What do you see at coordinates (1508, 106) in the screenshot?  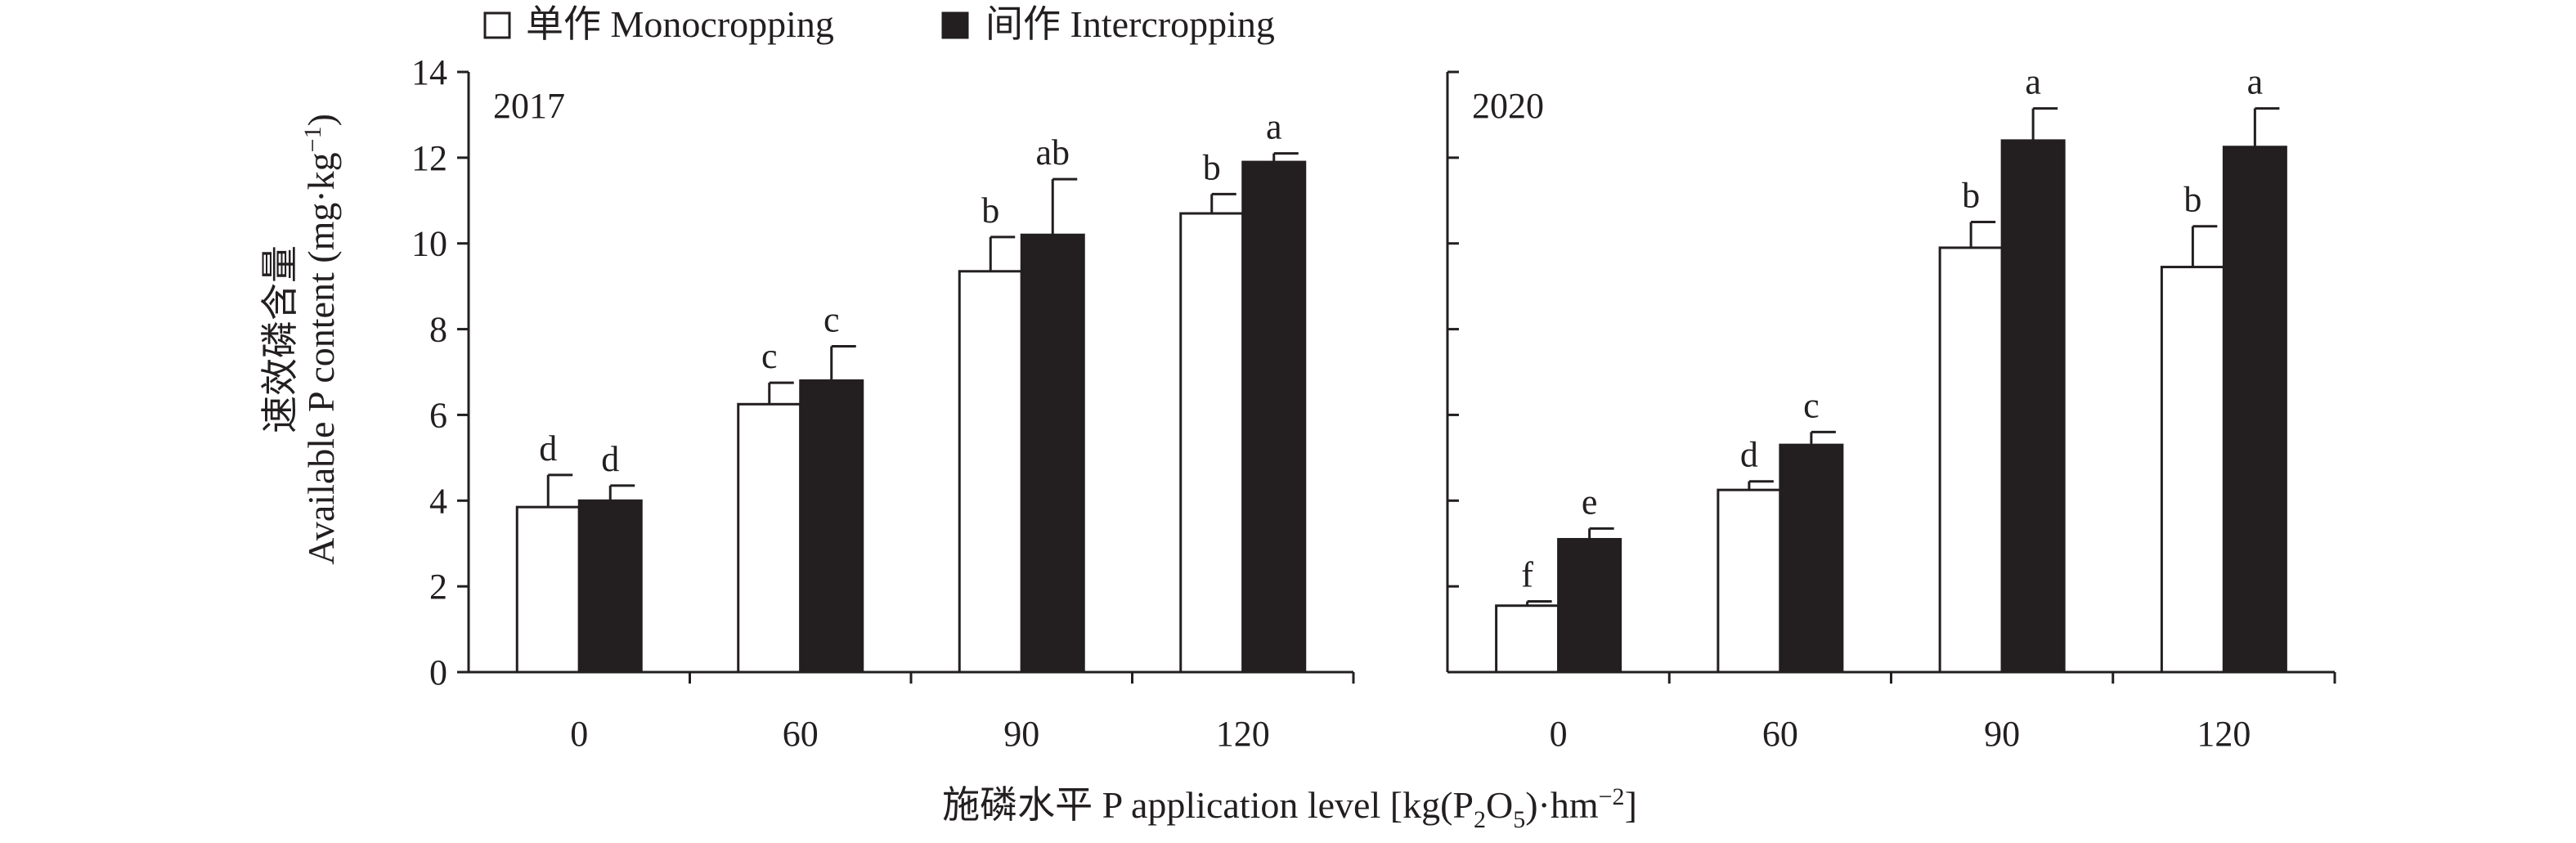 I see `panel-title: 2020` at bounding box center [1508, 106].